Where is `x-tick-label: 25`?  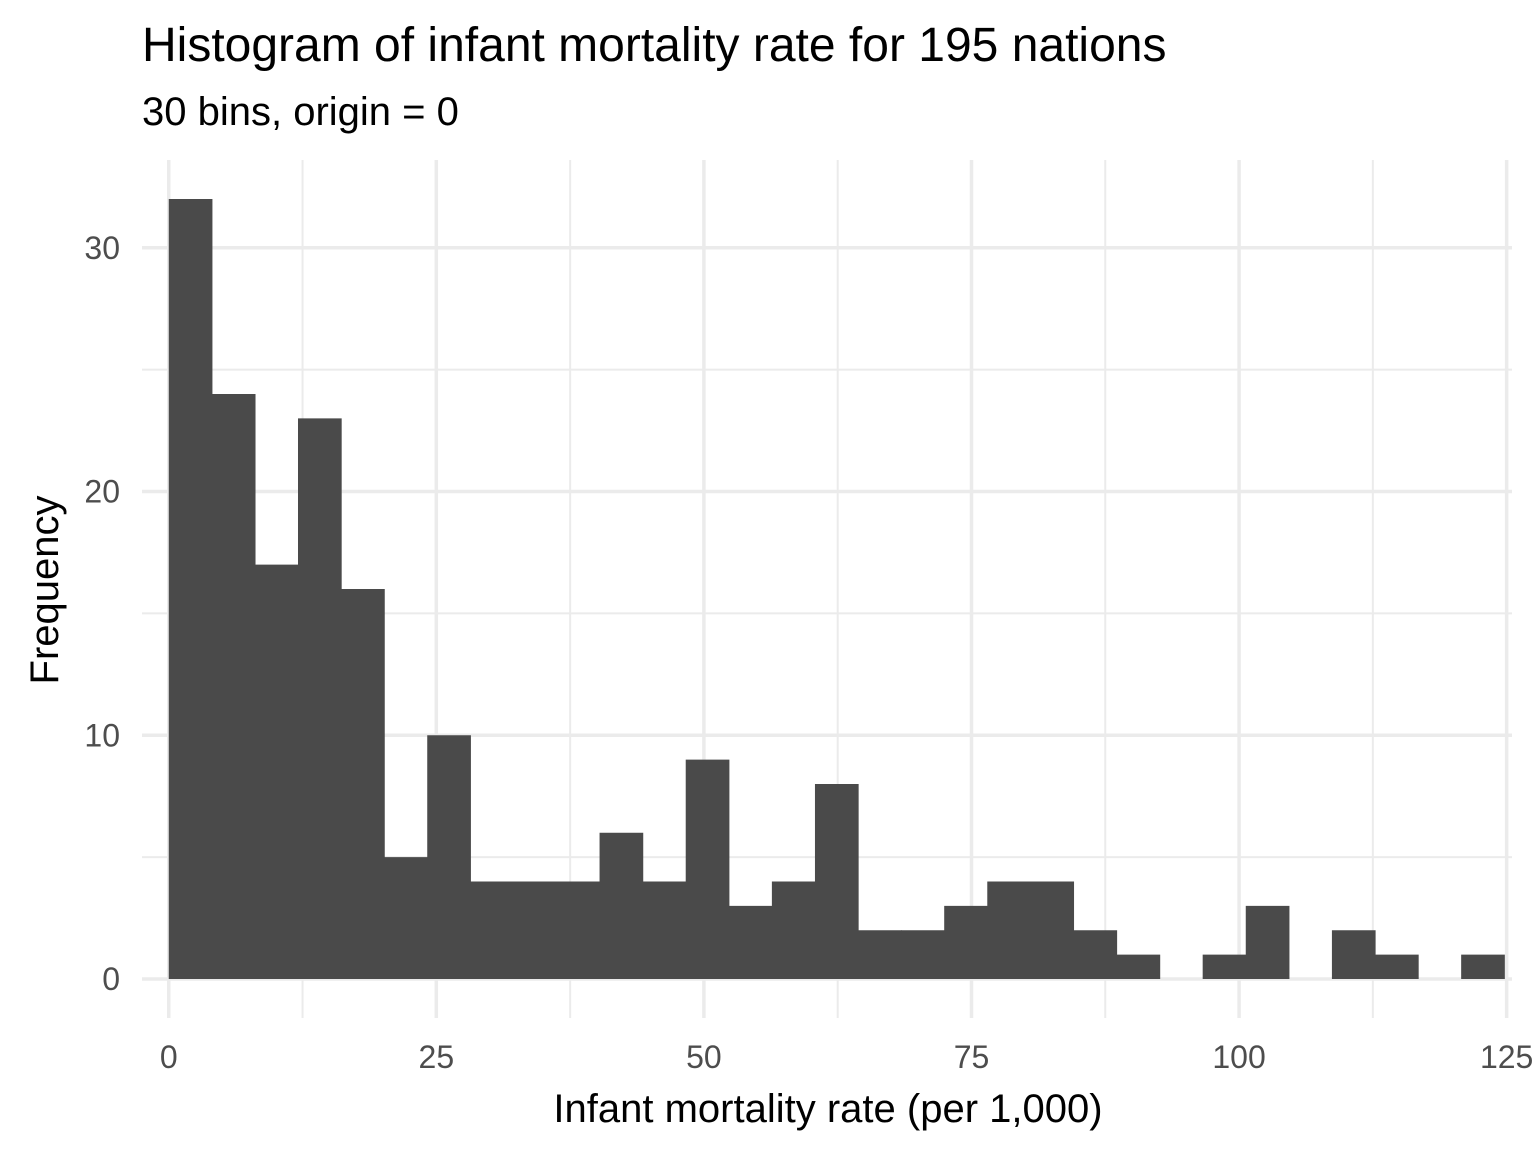 x-tick-label: 25 is located at coordinates (437, 1057).